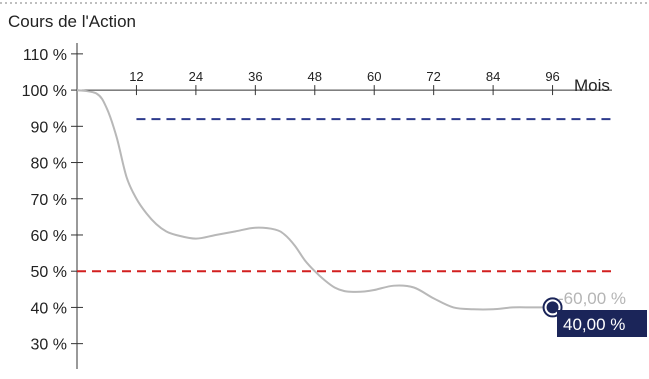  What do you see at coordinates (433, 76) in the screenshot?
I see `x-tick-label: 72` at bounding box center [433, 76].